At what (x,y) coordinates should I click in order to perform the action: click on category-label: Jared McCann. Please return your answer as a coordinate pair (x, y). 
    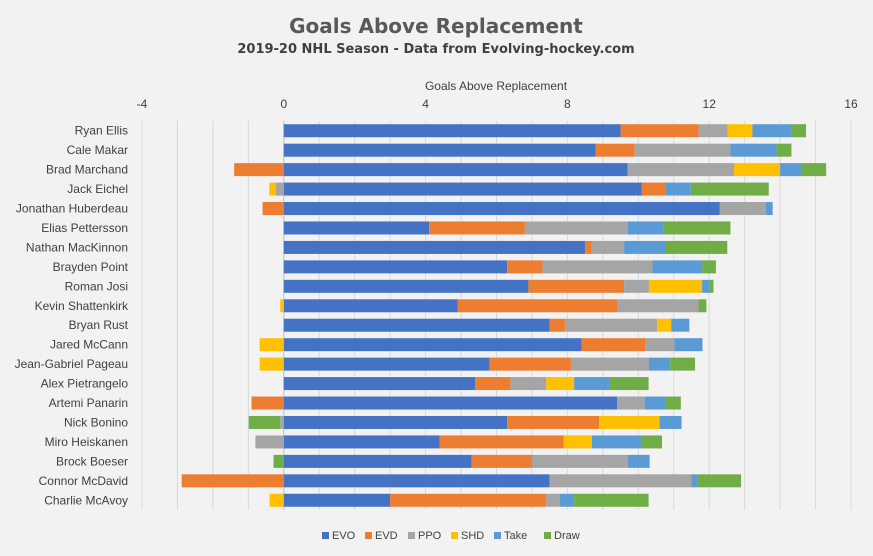
    Looking at the image, I should click on (89, 345).